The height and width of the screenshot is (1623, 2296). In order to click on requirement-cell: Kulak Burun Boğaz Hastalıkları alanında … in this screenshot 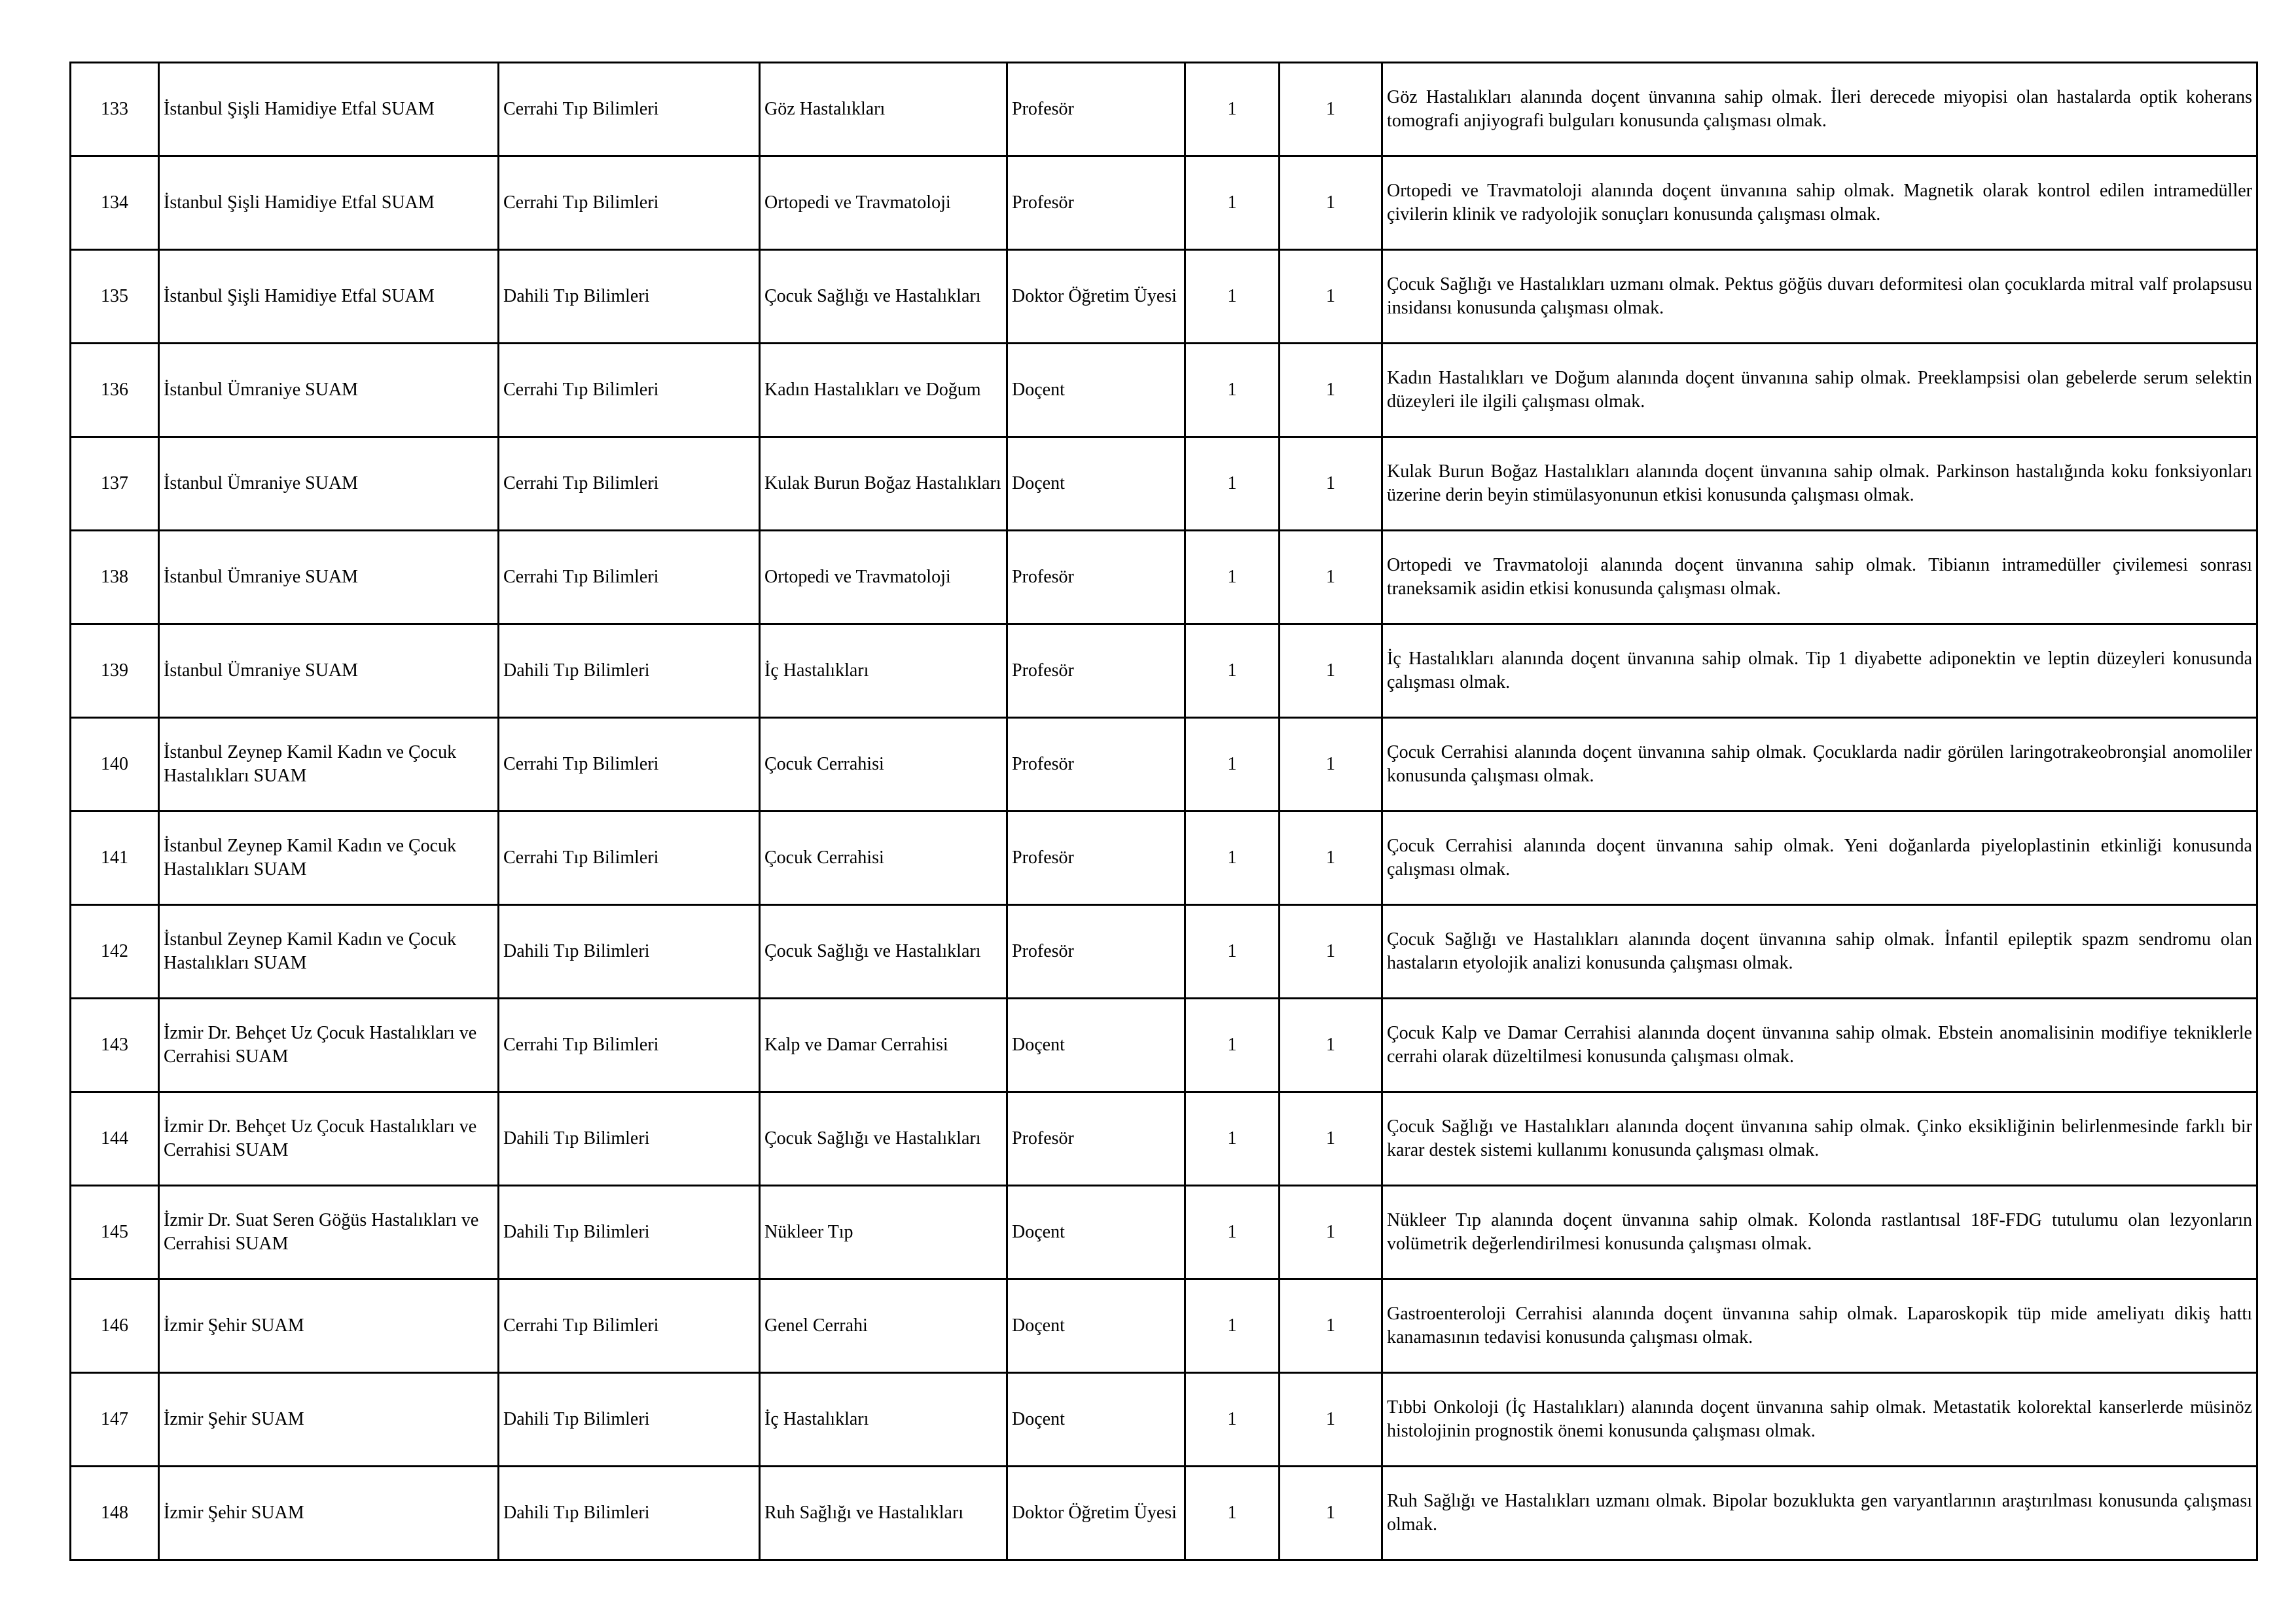, I will do `click(1820, 484)`.